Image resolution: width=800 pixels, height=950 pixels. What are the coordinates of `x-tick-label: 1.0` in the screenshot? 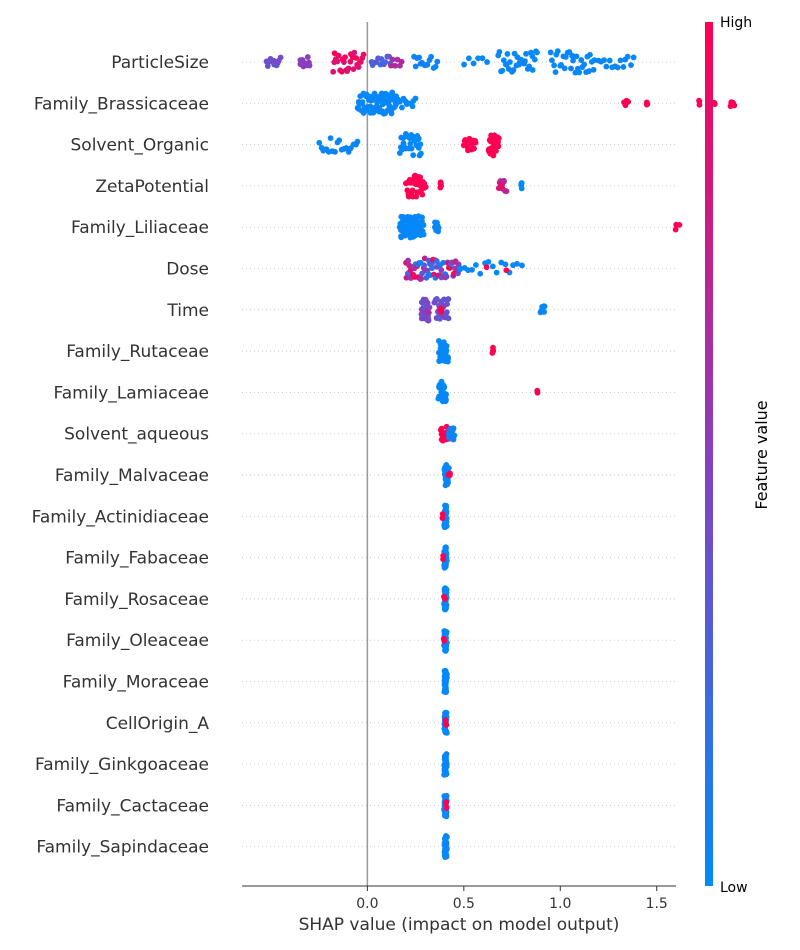 It's located at (560, 904).